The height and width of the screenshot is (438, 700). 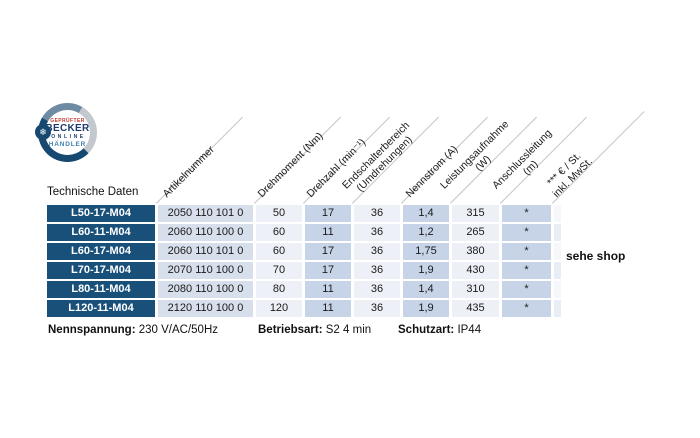 What do you see at coordinates (290, 330) in the screenshot?
I see `spec-label: Betriebsart:` at bounding box center [290, 330].